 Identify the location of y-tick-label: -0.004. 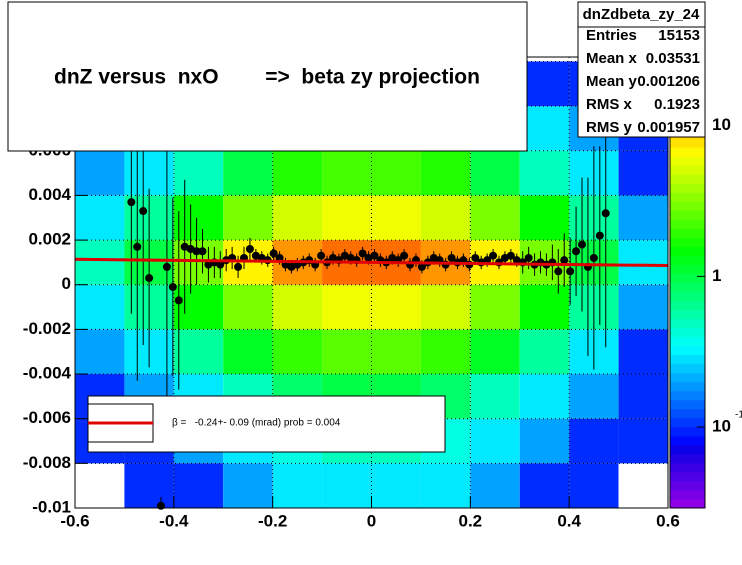
(47, 373).